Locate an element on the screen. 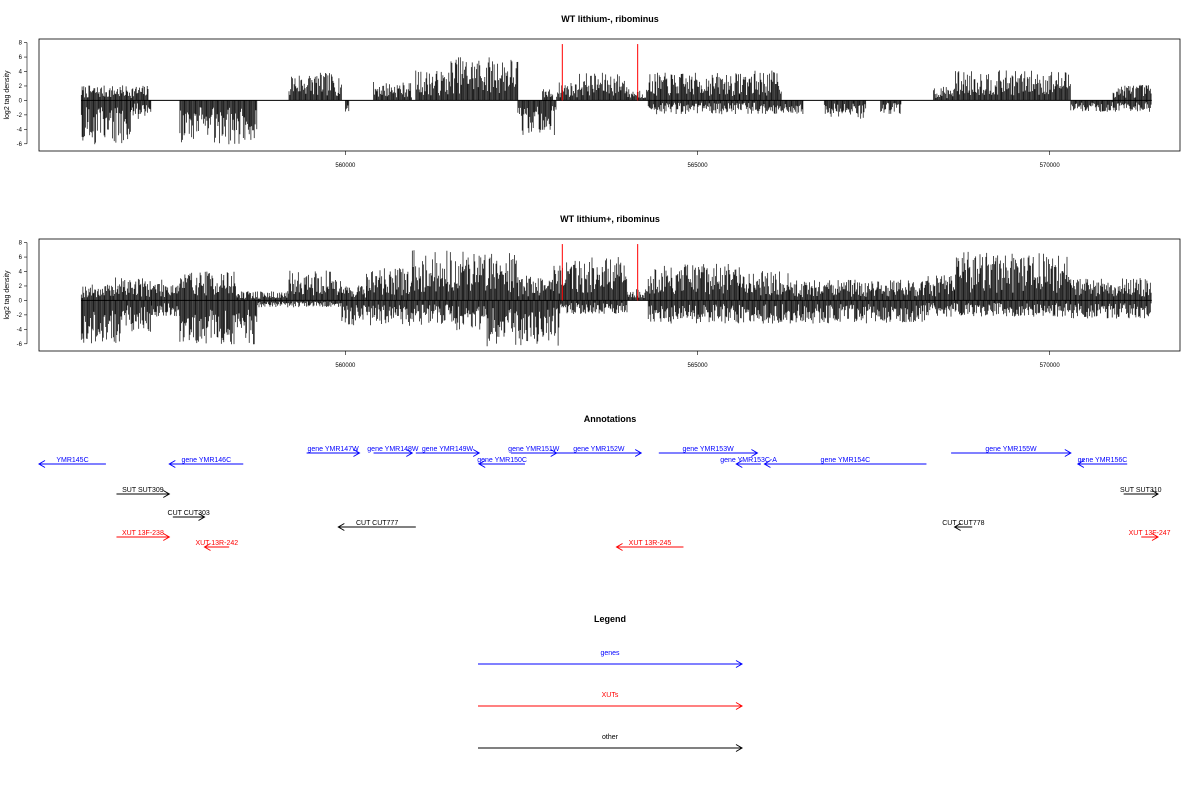 Image resolution: width=1200 pixels, height=800 pixels. legend-label: XUTs is located at coordinates (610, 695).